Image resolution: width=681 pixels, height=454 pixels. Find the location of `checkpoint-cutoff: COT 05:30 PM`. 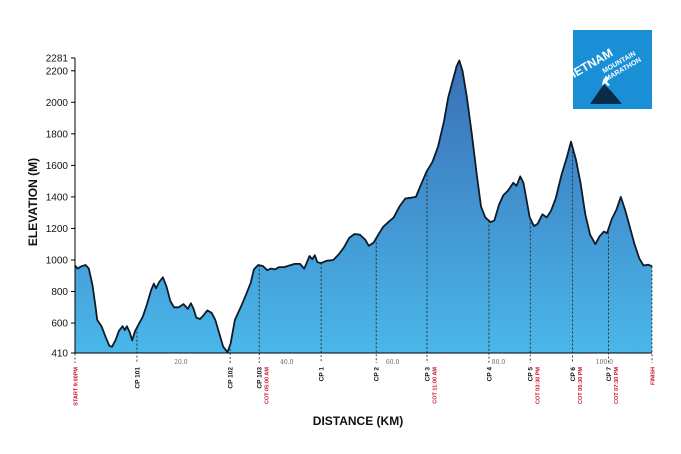

checkpoint-cutoff: COT 05:30 PM is located at coordinates (581, 385).